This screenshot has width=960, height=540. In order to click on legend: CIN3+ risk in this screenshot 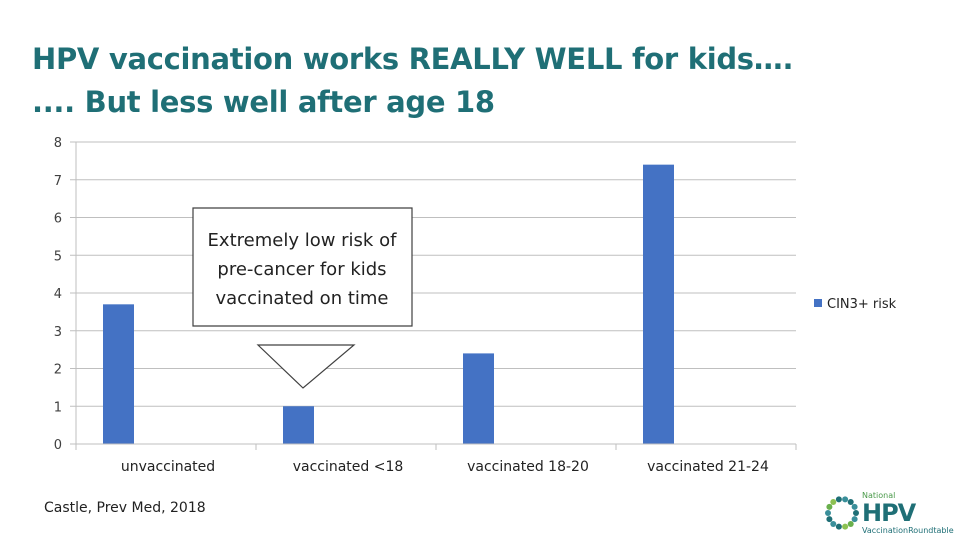, I will do `click(855, 304)`.